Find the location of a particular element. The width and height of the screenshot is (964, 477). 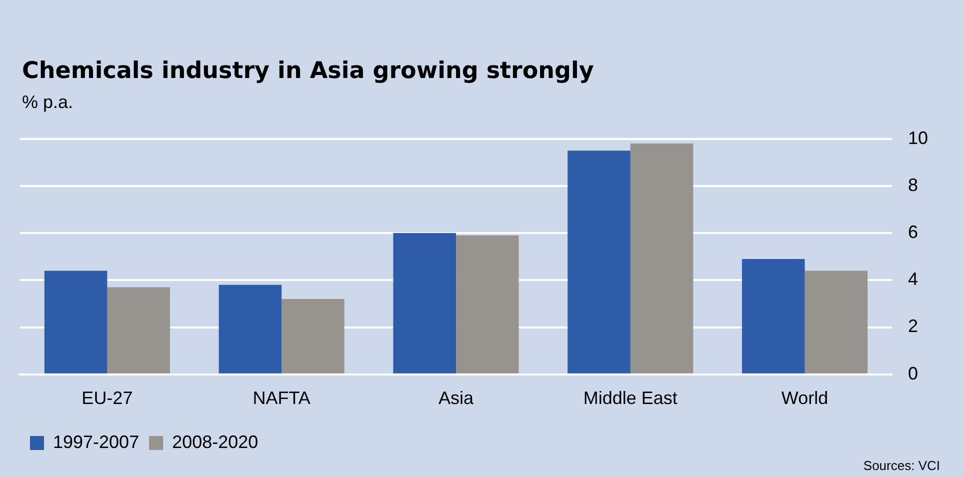

y-tick-label: 0 is located at coordinates (913, 373).